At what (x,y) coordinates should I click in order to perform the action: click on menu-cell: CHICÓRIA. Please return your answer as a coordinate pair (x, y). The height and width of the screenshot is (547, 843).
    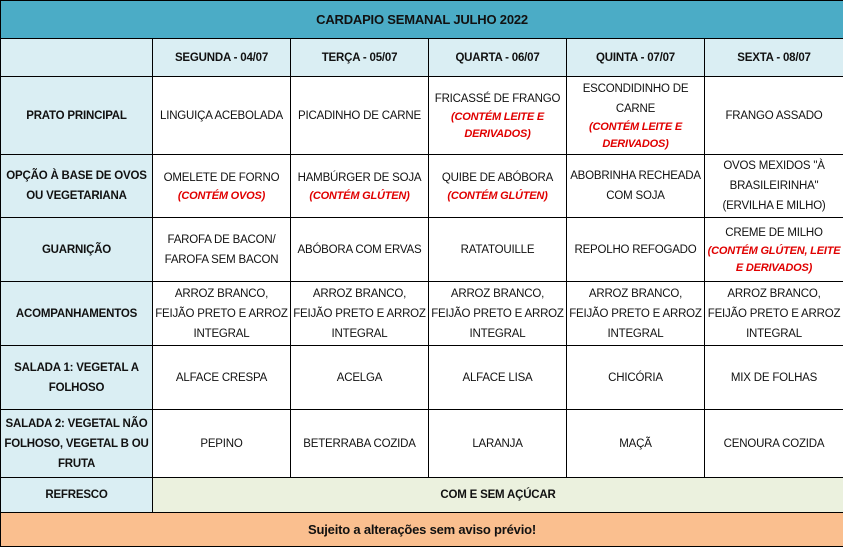
    Looking at the image, I should click on (636, 378).